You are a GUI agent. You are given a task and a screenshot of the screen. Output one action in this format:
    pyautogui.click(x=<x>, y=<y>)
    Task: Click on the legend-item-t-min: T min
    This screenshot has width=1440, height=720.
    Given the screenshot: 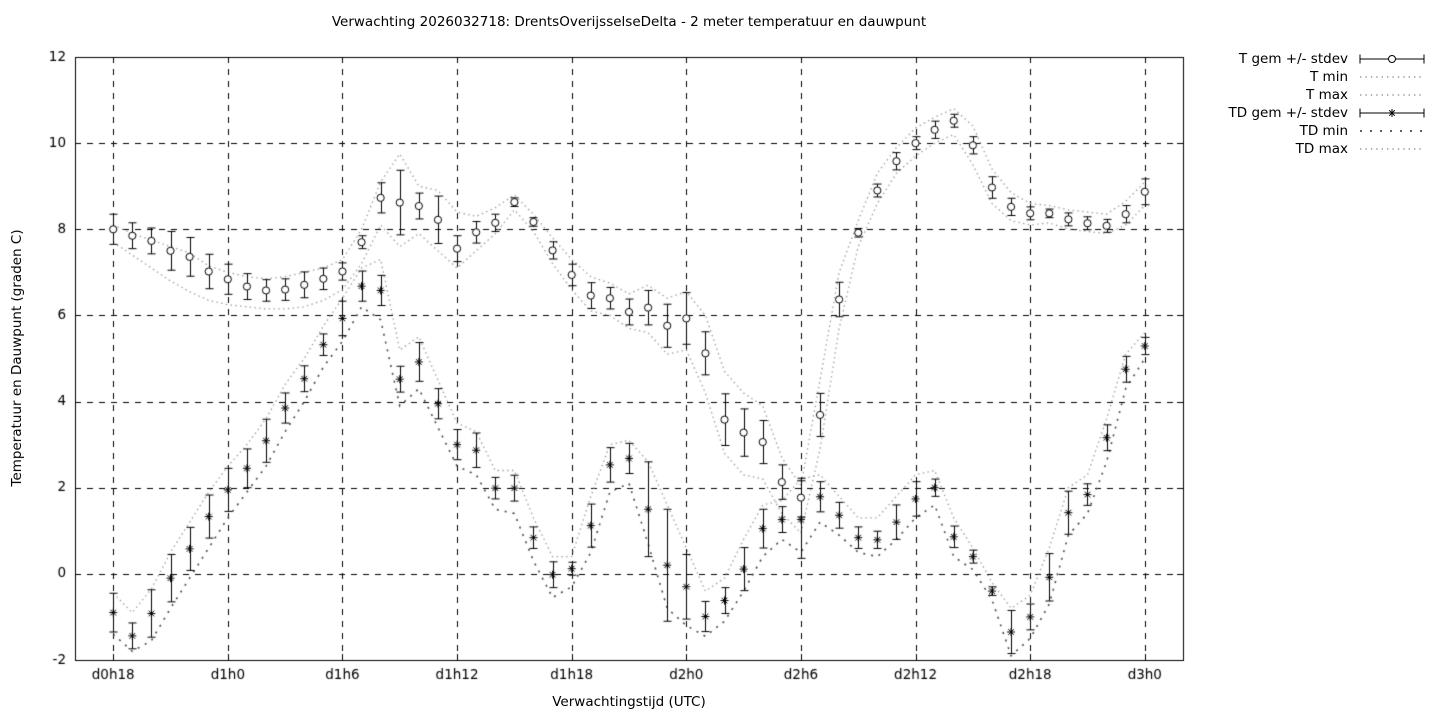 What is the action you would take?
    pyautogui.click(x=1328, y=77)
    